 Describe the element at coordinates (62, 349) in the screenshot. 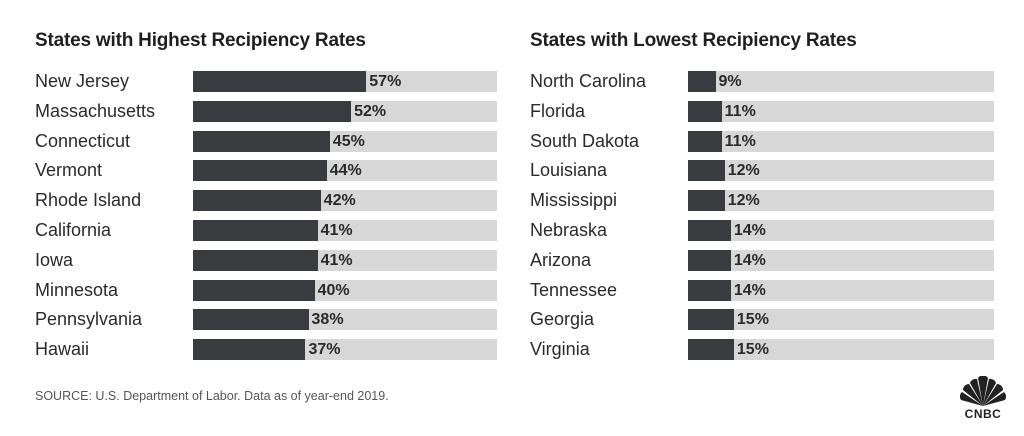

I see `state-label: Hawaii` at that location.